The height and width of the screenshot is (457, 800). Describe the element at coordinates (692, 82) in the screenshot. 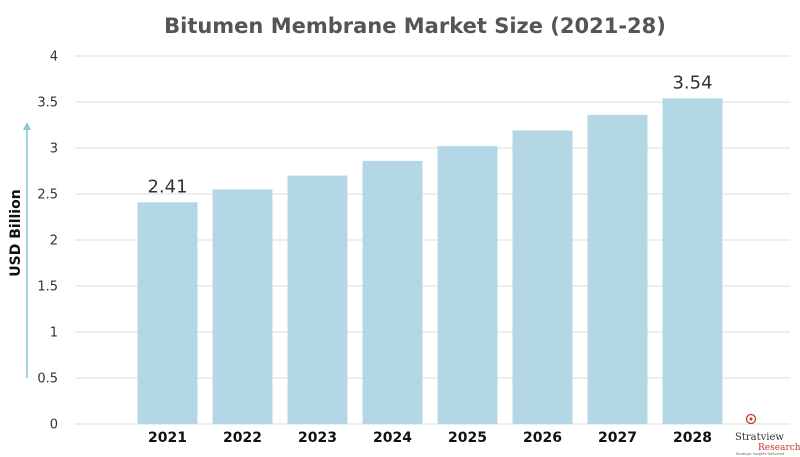

I see `data-label: 3.54` at that location.